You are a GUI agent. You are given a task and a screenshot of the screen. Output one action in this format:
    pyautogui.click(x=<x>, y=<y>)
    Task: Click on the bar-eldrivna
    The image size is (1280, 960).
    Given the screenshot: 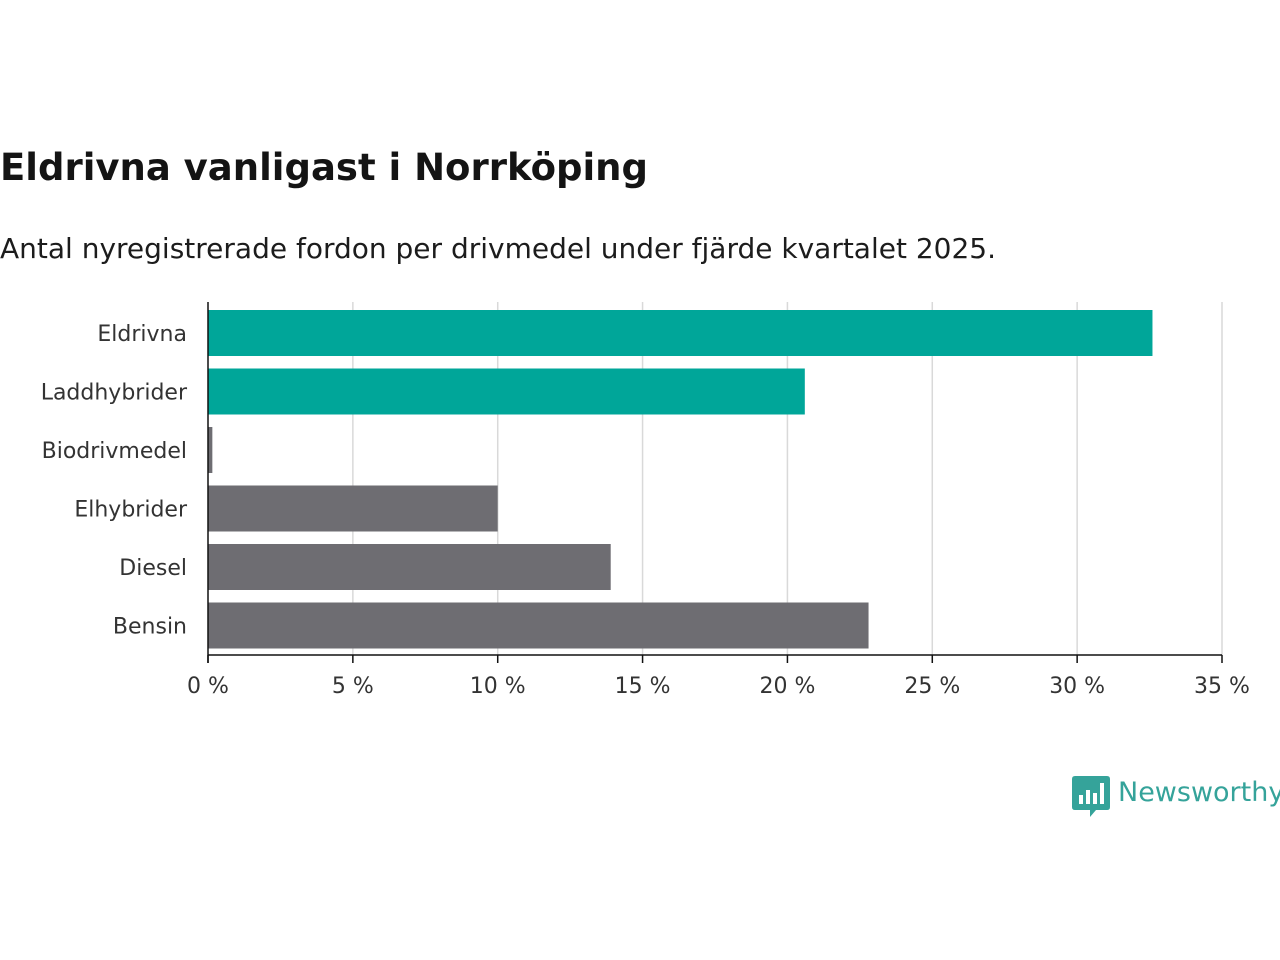 What is the action you would take?
    pyautogui.click(x=680, y=333)
    